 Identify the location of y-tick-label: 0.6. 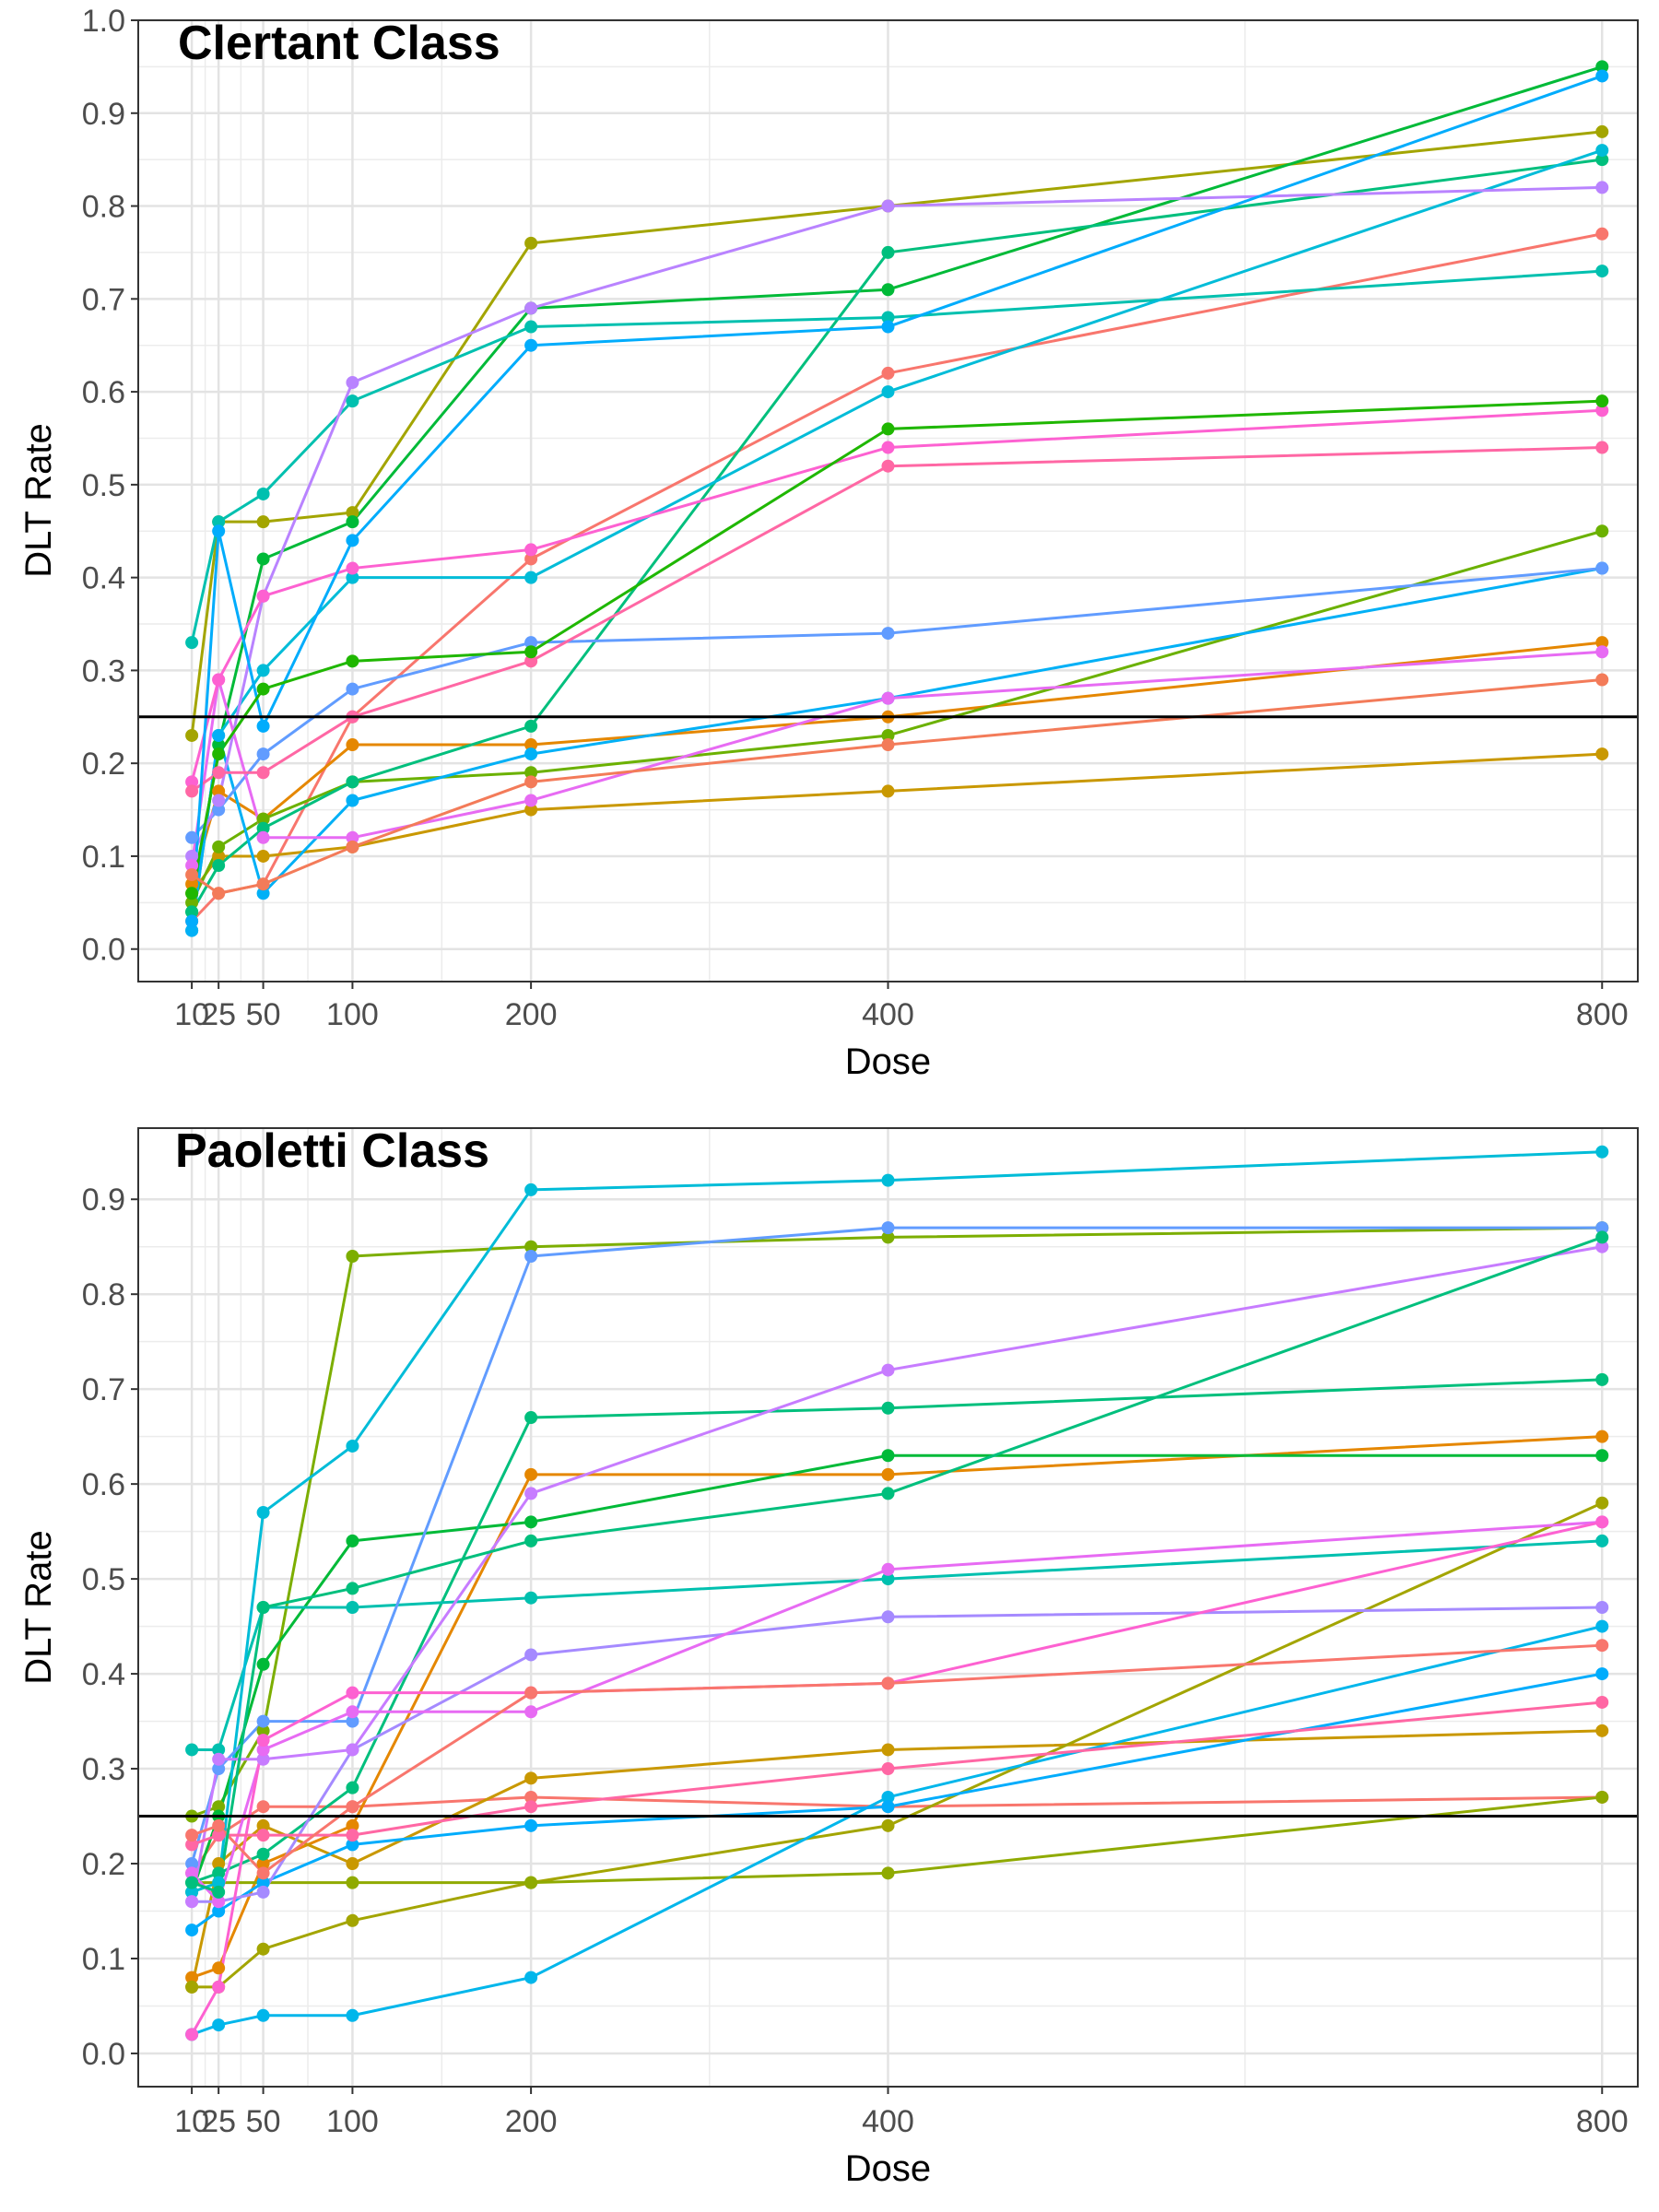
(103, 392).